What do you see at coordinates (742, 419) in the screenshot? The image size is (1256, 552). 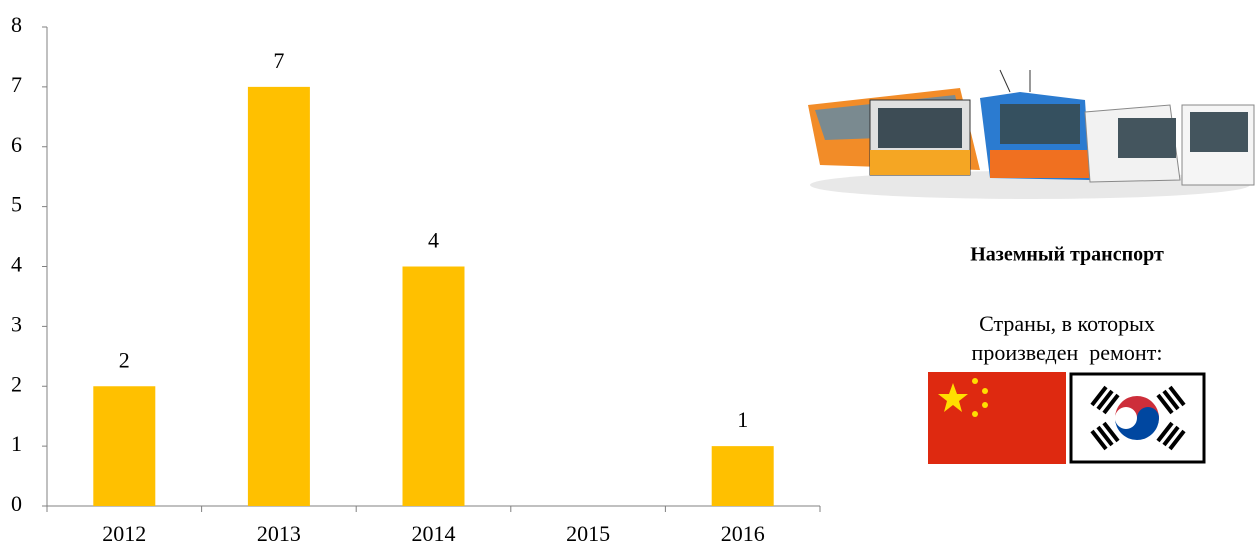 I see `value-label: 1` at bounding box center [742, 419].